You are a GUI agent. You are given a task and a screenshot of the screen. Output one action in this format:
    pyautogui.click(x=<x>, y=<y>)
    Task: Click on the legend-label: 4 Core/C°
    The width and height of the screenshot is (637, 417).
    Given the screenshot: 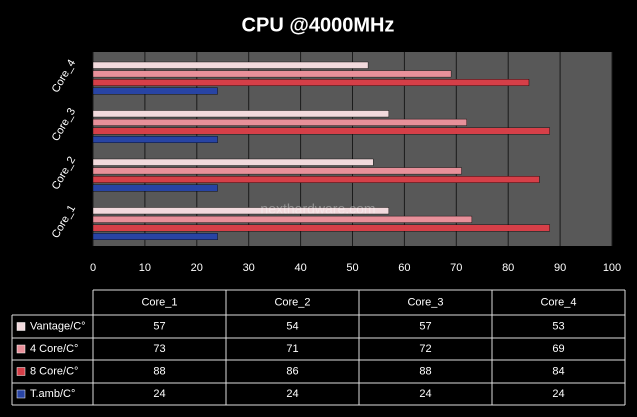 What is the action you would take?
    pyautogui.click(x=54, y=349)
    